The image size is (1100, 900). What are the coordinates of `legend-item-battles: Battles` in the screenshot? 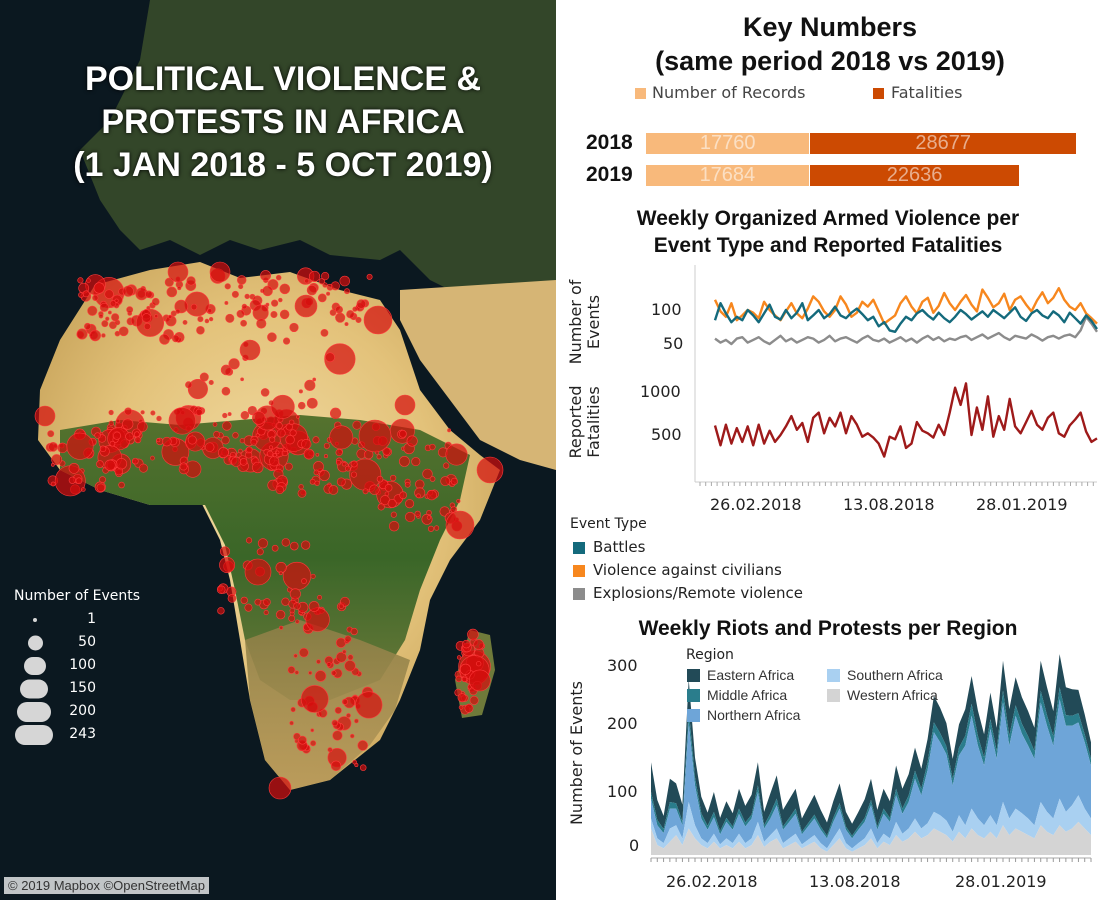 It's located at (686, 547).